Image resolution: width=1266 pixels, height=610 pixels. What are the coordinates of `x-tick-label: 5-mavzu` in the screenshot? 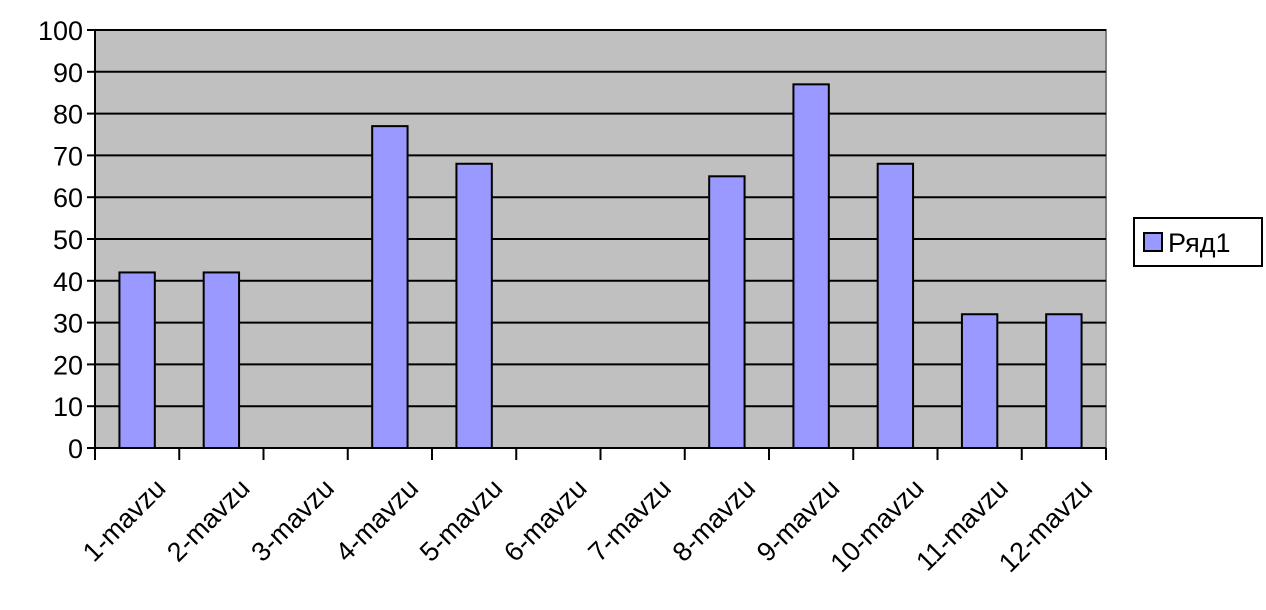 It's located at (461, 520).